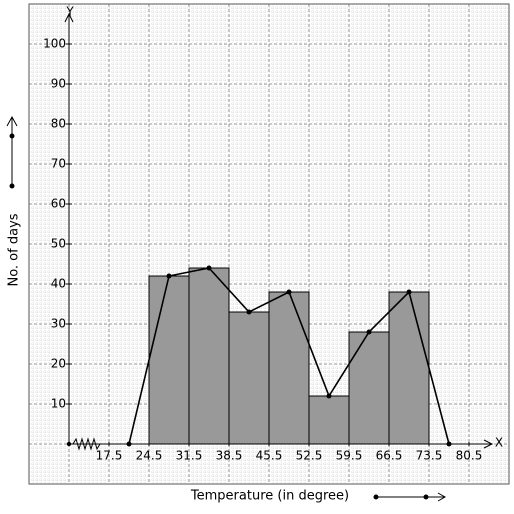 The height and width of the screenshot is (514, 514). What do you see at coordinates (69, 444) in the screenshot?
I see `origin-dot` at bounding box center [69, 444].